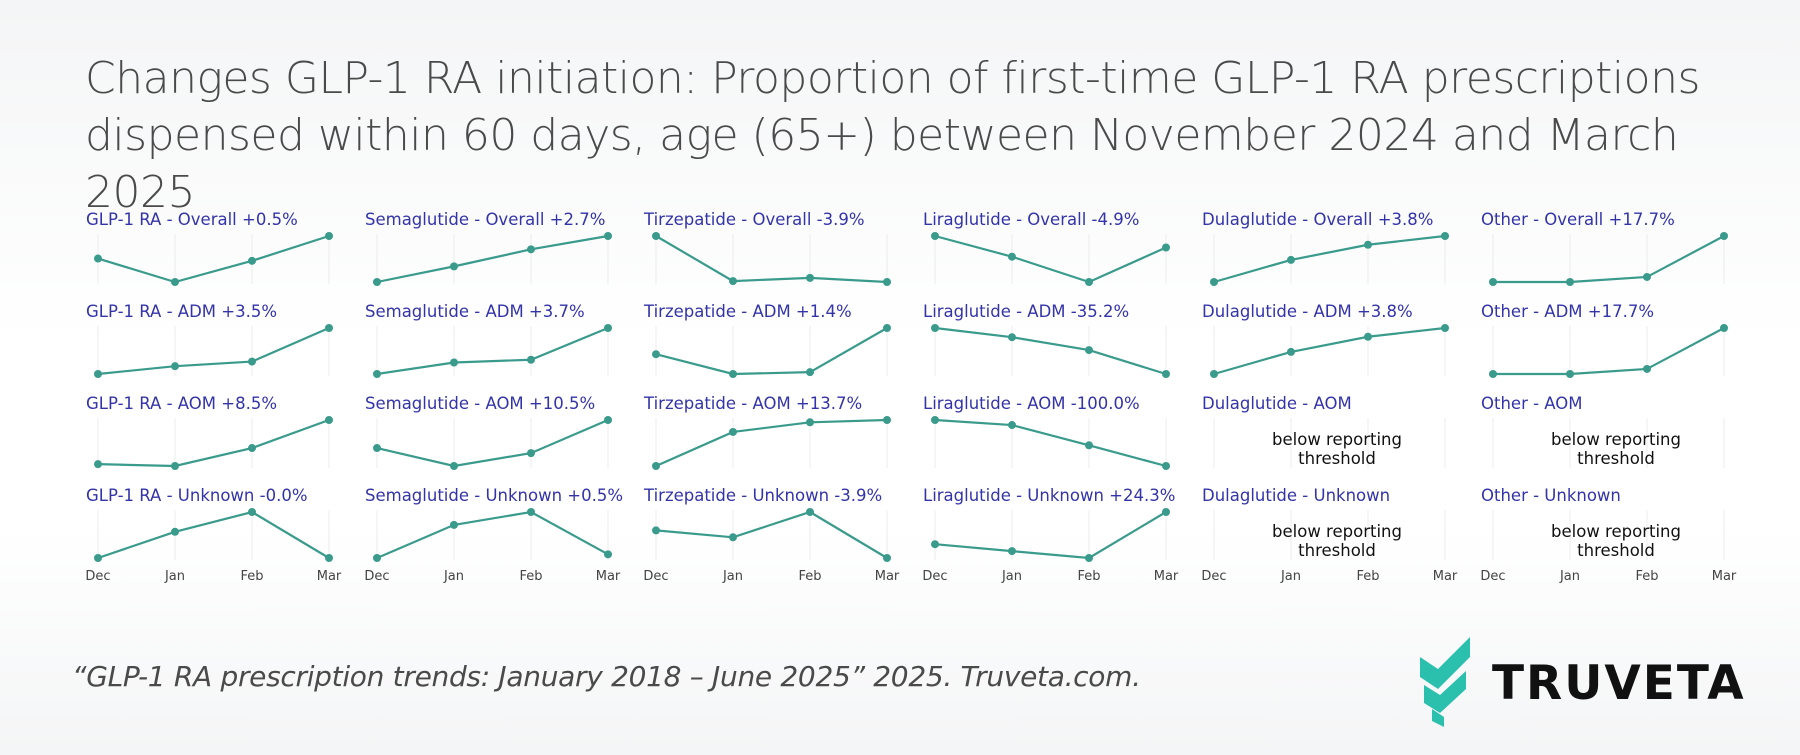 The height and width of the screenshot is (755, 1800). I want to click on panel-title: Semaglutide - Overall +2.7%, so click(485, 219).